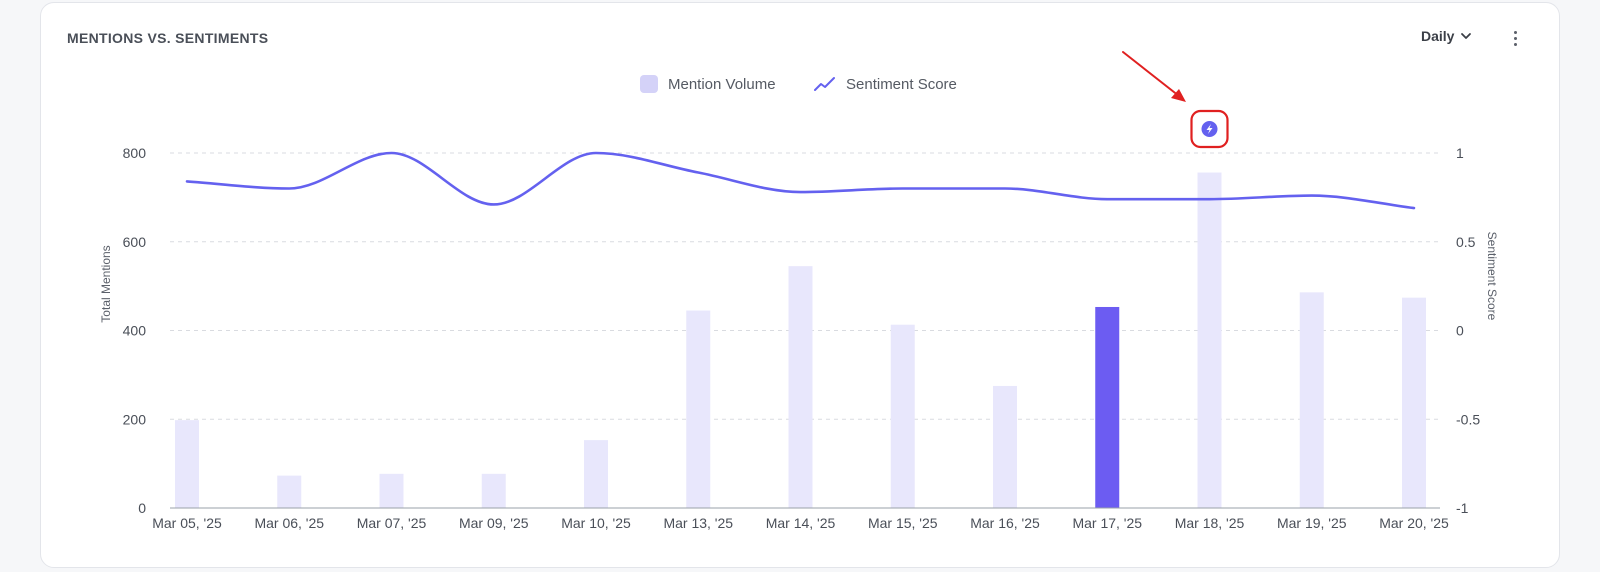 The image size is (1600, 572). What do you see at coordinates (1466, 36) in the screenshot?
I see `chevron-down-icon` at bounding box center [1466, 36].